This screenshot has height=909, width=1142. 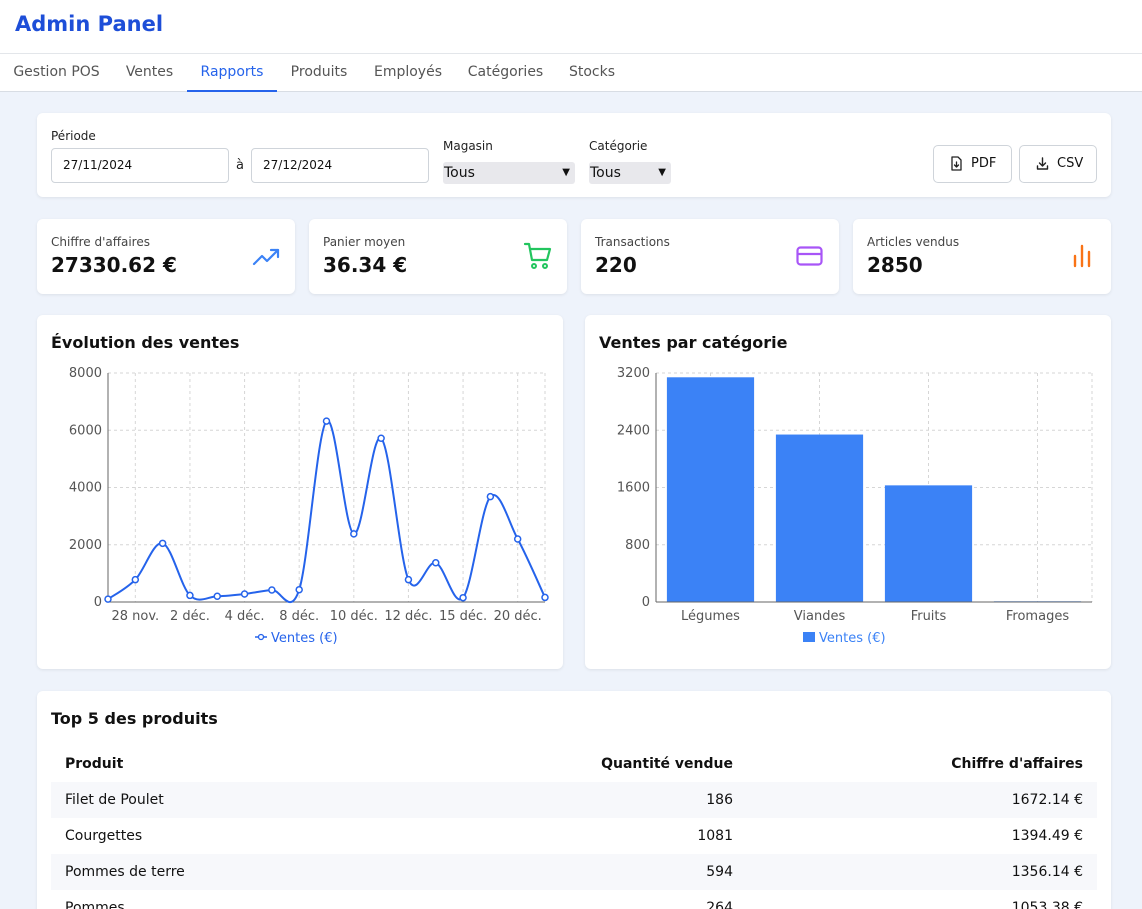 I want to click on column-header-product: Produit, so click(x=94, y=764).